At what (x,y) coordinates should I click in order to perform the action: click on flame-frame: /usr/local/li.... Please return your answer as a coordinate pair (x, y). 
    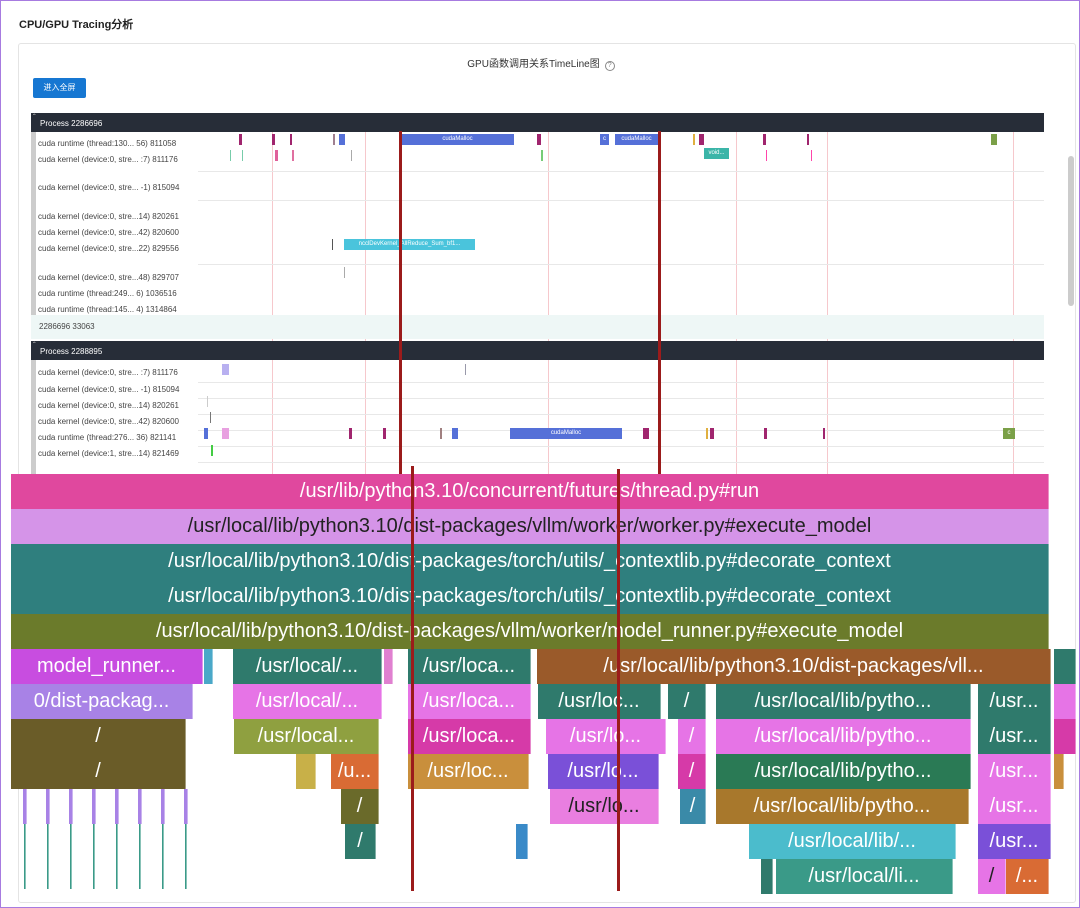
    Looking at the image, I should click on (864, 876).